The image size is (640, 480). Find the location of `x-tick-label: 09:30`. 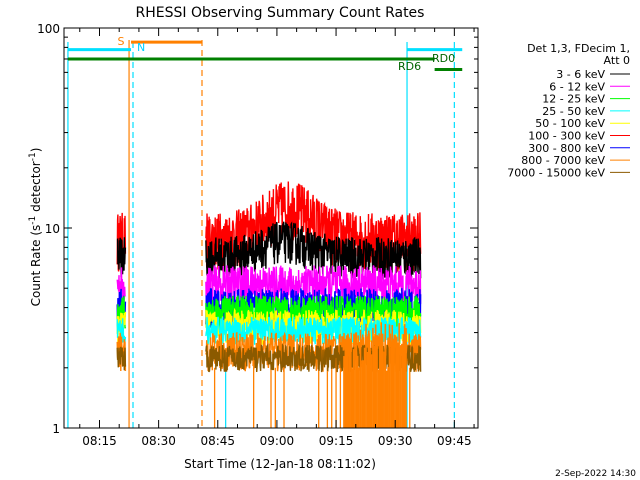

x-tick-label: 09:30 is located at coordinates (395, 441).